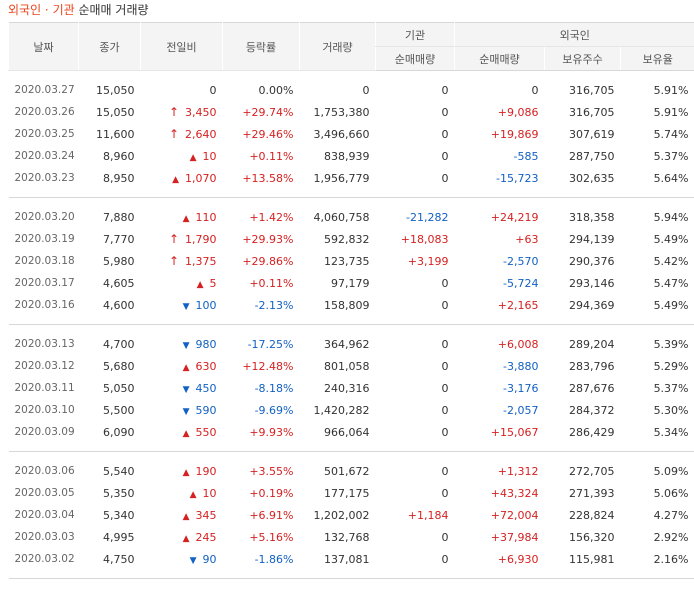 The image size is (694, 600). What do you see at coordinates (182, 178) in the screenshot?
I see `change-cell: ▲ 1,070` at bounding box center [182, 178].